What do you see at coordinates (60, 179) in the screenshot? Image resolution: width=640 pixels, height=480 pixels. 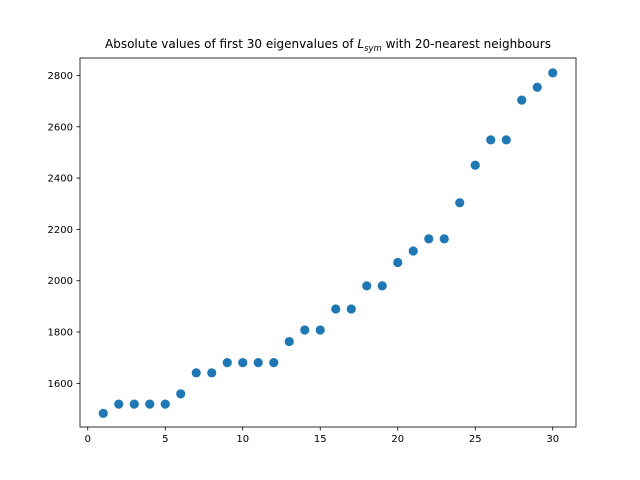 I see `y-tick-label: 2400` at bounding box center [60, 179].